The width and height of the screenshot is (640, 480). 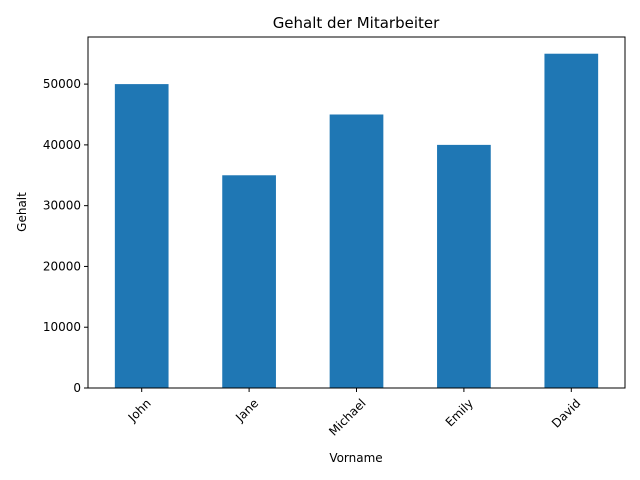 What do you see at coordinates (77, 388) in the screenshot?
I see `y-tick-label: 0` at bounding box center [77, 388].